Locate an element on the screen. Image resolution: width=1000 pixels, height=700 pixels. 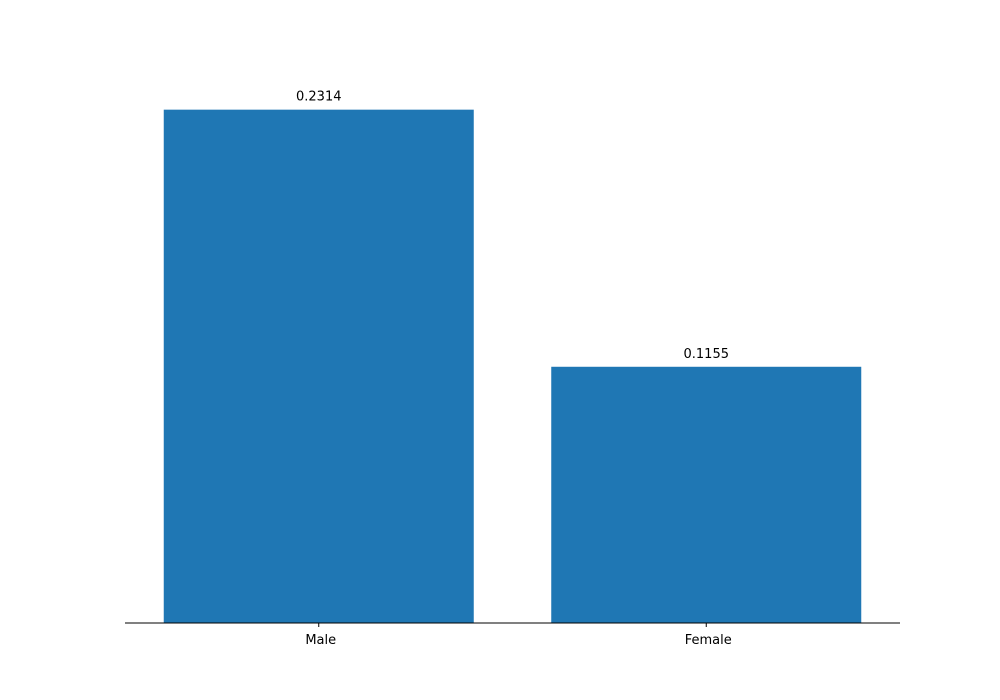
x-ticks-group: Male Female is located at coordinates (518, 635).